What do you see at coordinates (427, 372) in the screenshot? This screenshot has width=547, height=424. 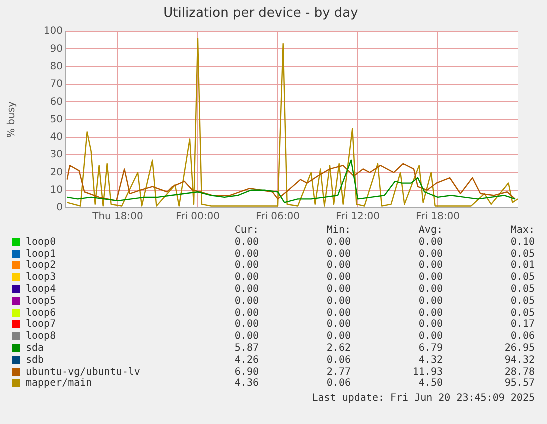 I see `text: 11.93` at bounding box center [427, 372].